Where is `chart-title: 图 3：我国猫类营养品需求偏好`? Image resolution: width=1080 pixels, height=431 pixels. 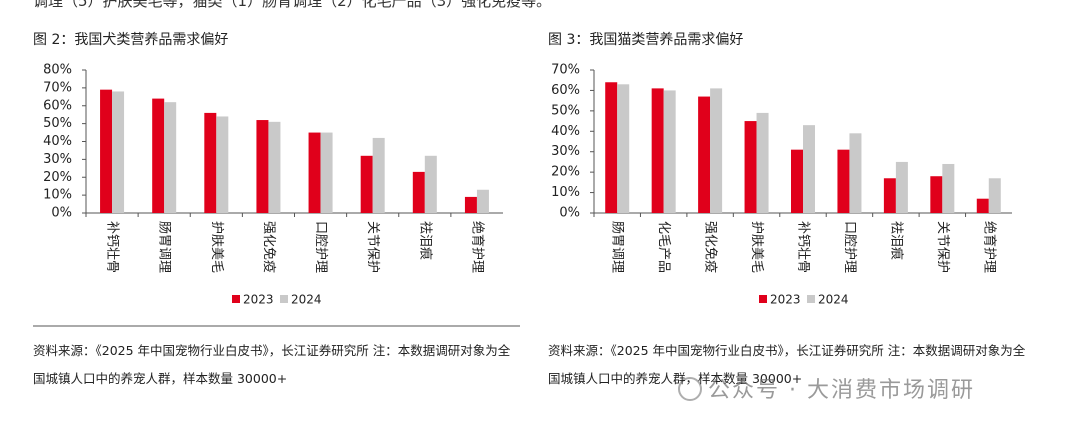 chart-title: 图 3：我国猫类营养品需求偏好 is located at coordinates (646, 40).